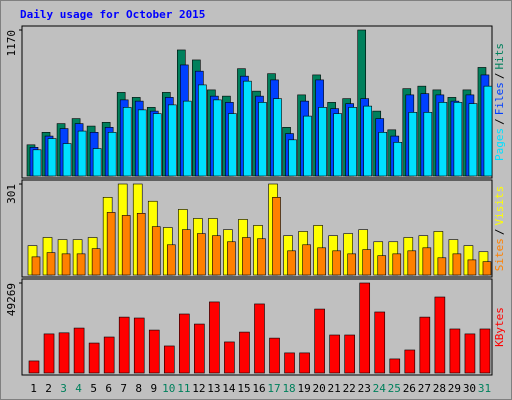  Describe the element at coordinates (11, 43) in the screenshot. I see `y-tick-label: 1170` at that location.